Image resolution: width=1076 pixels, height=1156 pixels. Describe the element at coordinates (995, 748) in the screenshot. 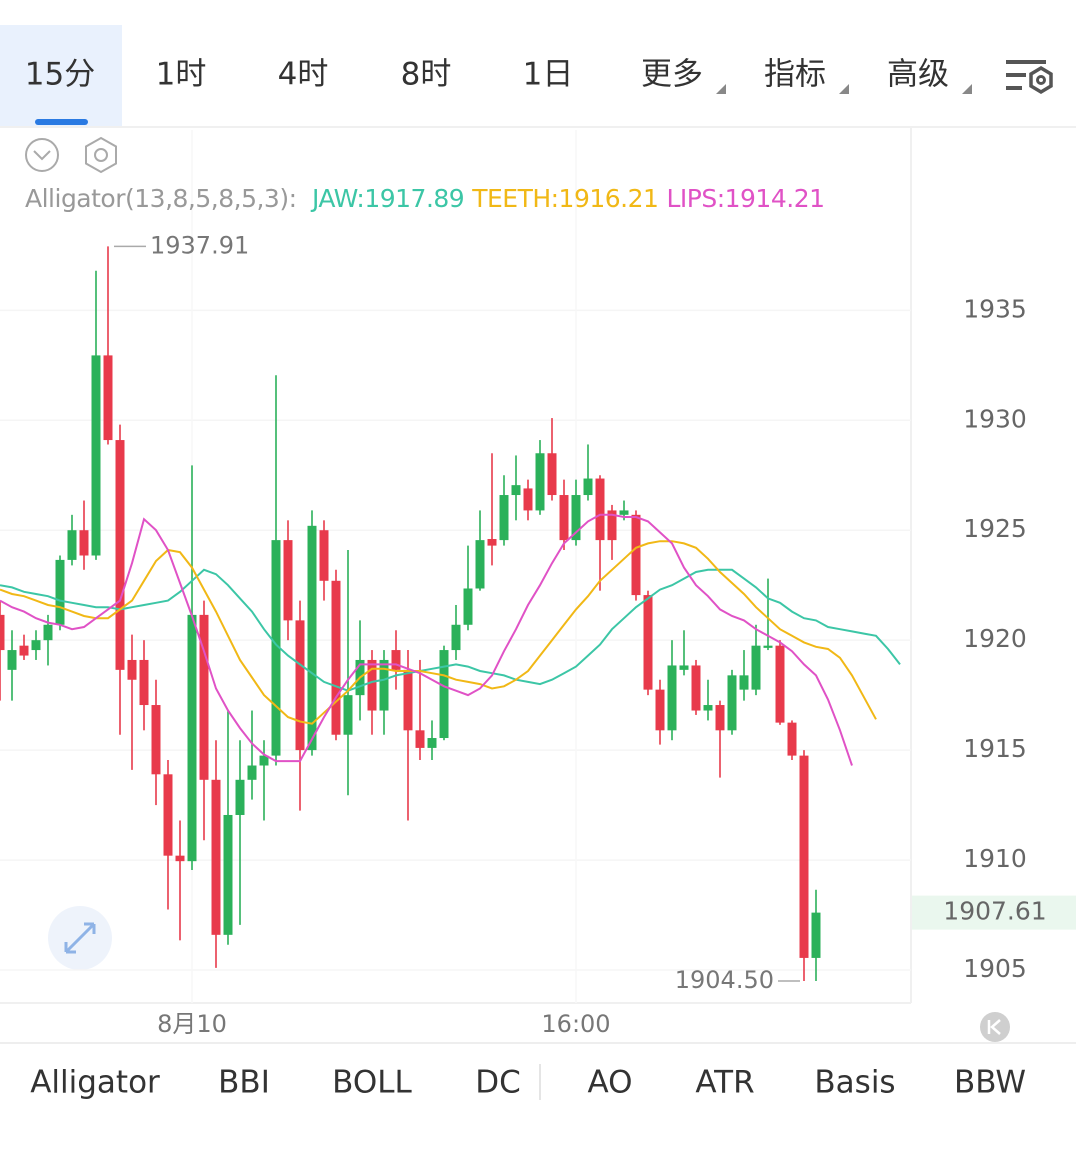

I see `y-tick-label: 1915` at that location.